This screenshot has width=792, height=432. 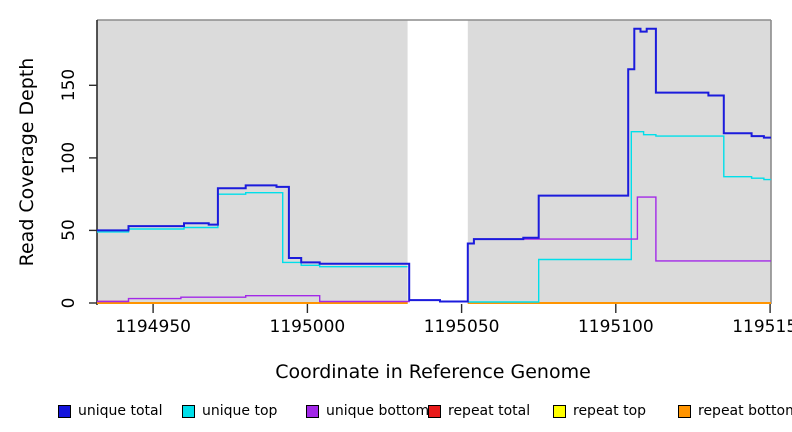 I want to click on legend-item-unique-top: unique top, so click(x=229, y=411).